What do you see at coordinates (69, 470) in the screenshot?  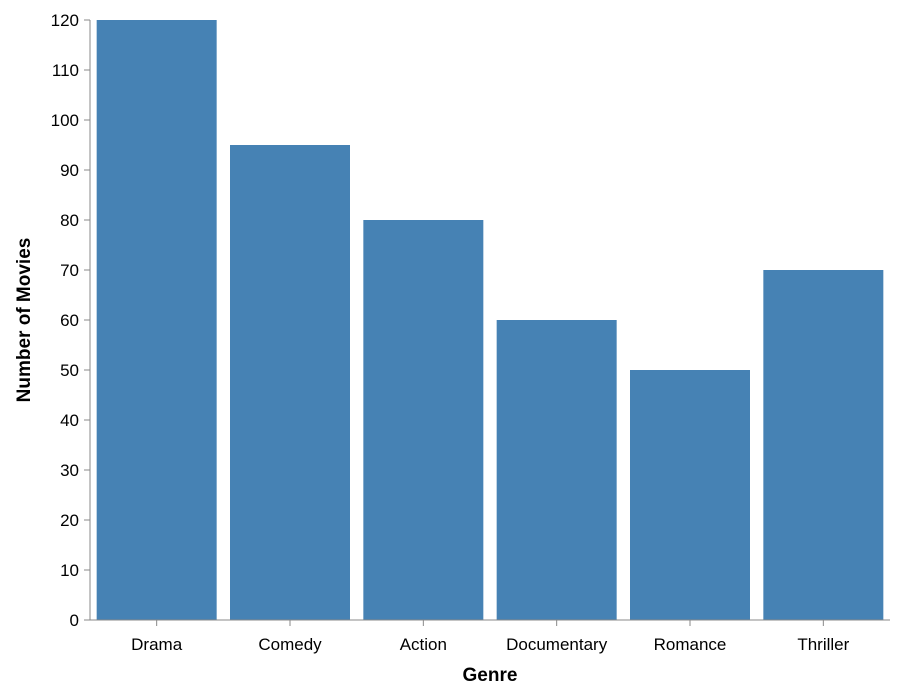 I see `y-tick-label: 30` at bounding box center [69, 470].